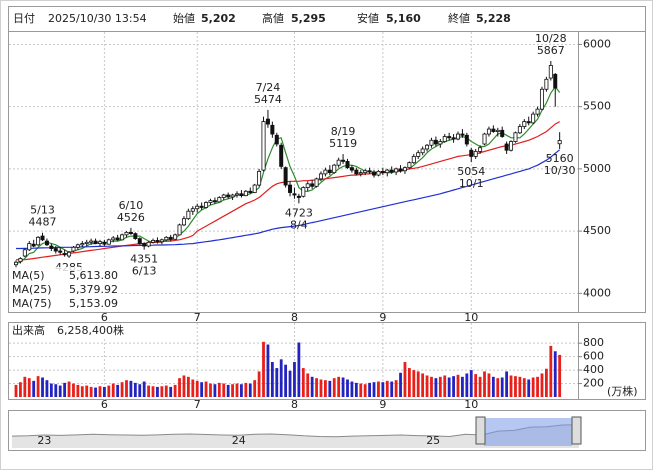 This screenshot has height=470, width=653. What do you see at coordinates (43, 222) in the screenshot?
I see `annotation-value: 4487` at bounding box center [43, 222].